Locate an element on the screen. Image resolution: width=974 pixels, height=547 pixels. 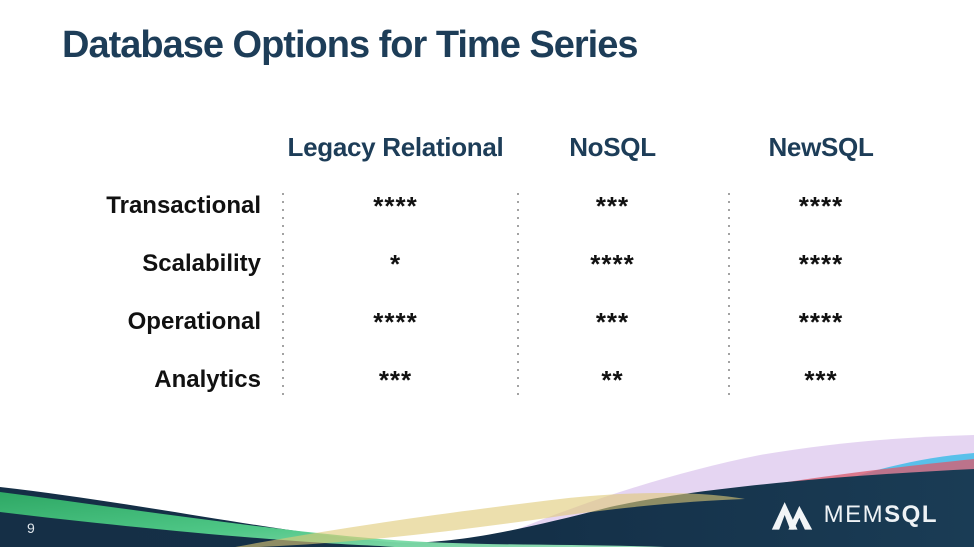
row-label-scalability: Scalability is located at coordinates (201, 263).